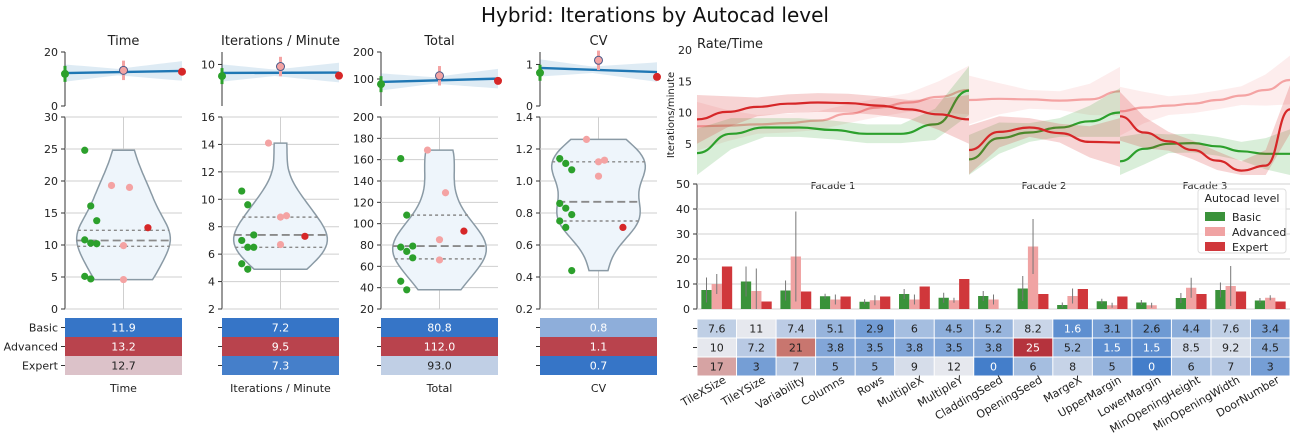 The image size is (1306, 445). I want to click on violin-tick-label: 0.6, so click(525, 245).